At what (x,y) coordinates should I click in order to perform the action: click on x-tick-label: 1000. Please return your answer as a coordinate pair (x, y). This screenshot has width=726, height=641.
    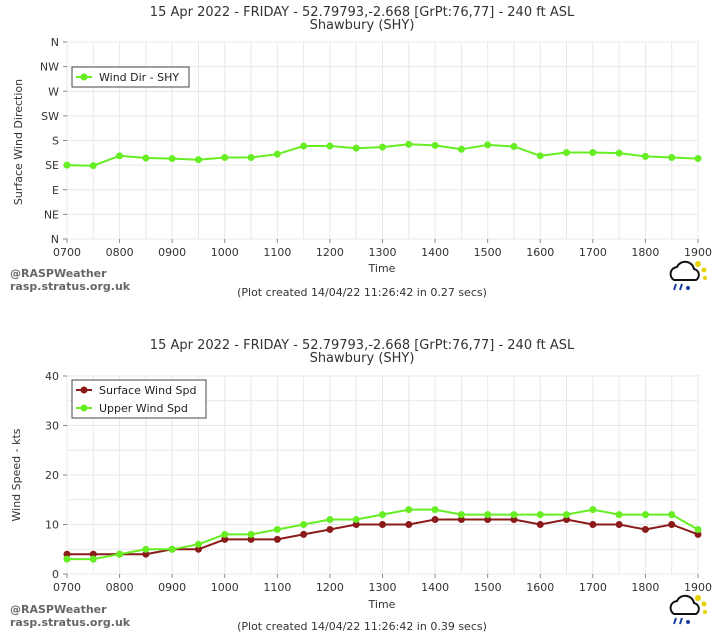
    Looking at the image, I should click on (225, 587).